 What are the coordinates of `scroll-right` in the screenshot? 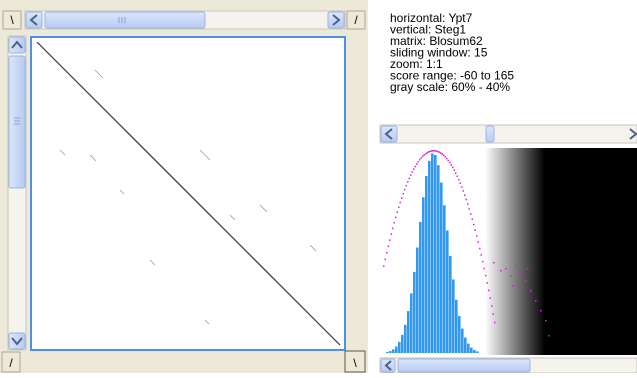 It's located at (336, 20).